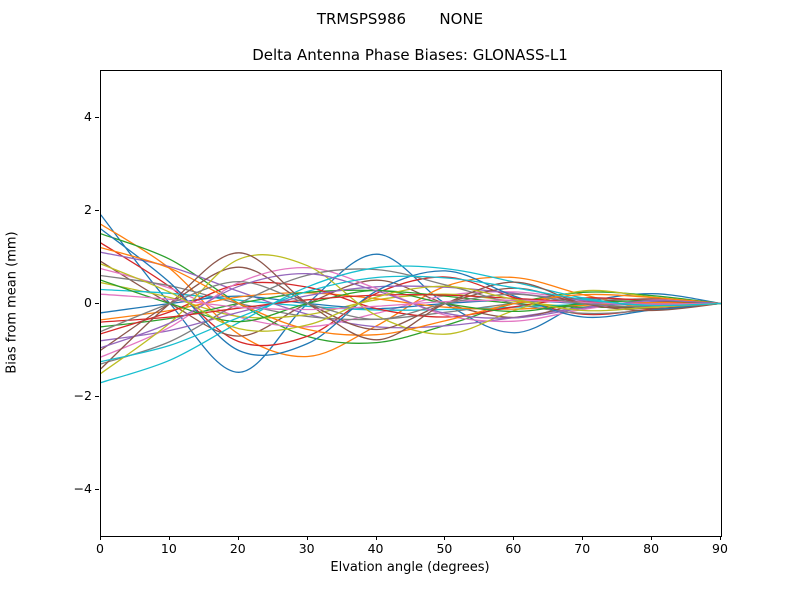 The width and height of the screenshot is (800, 600). I want to click on x-tick-label: 90, so click(720, 548).